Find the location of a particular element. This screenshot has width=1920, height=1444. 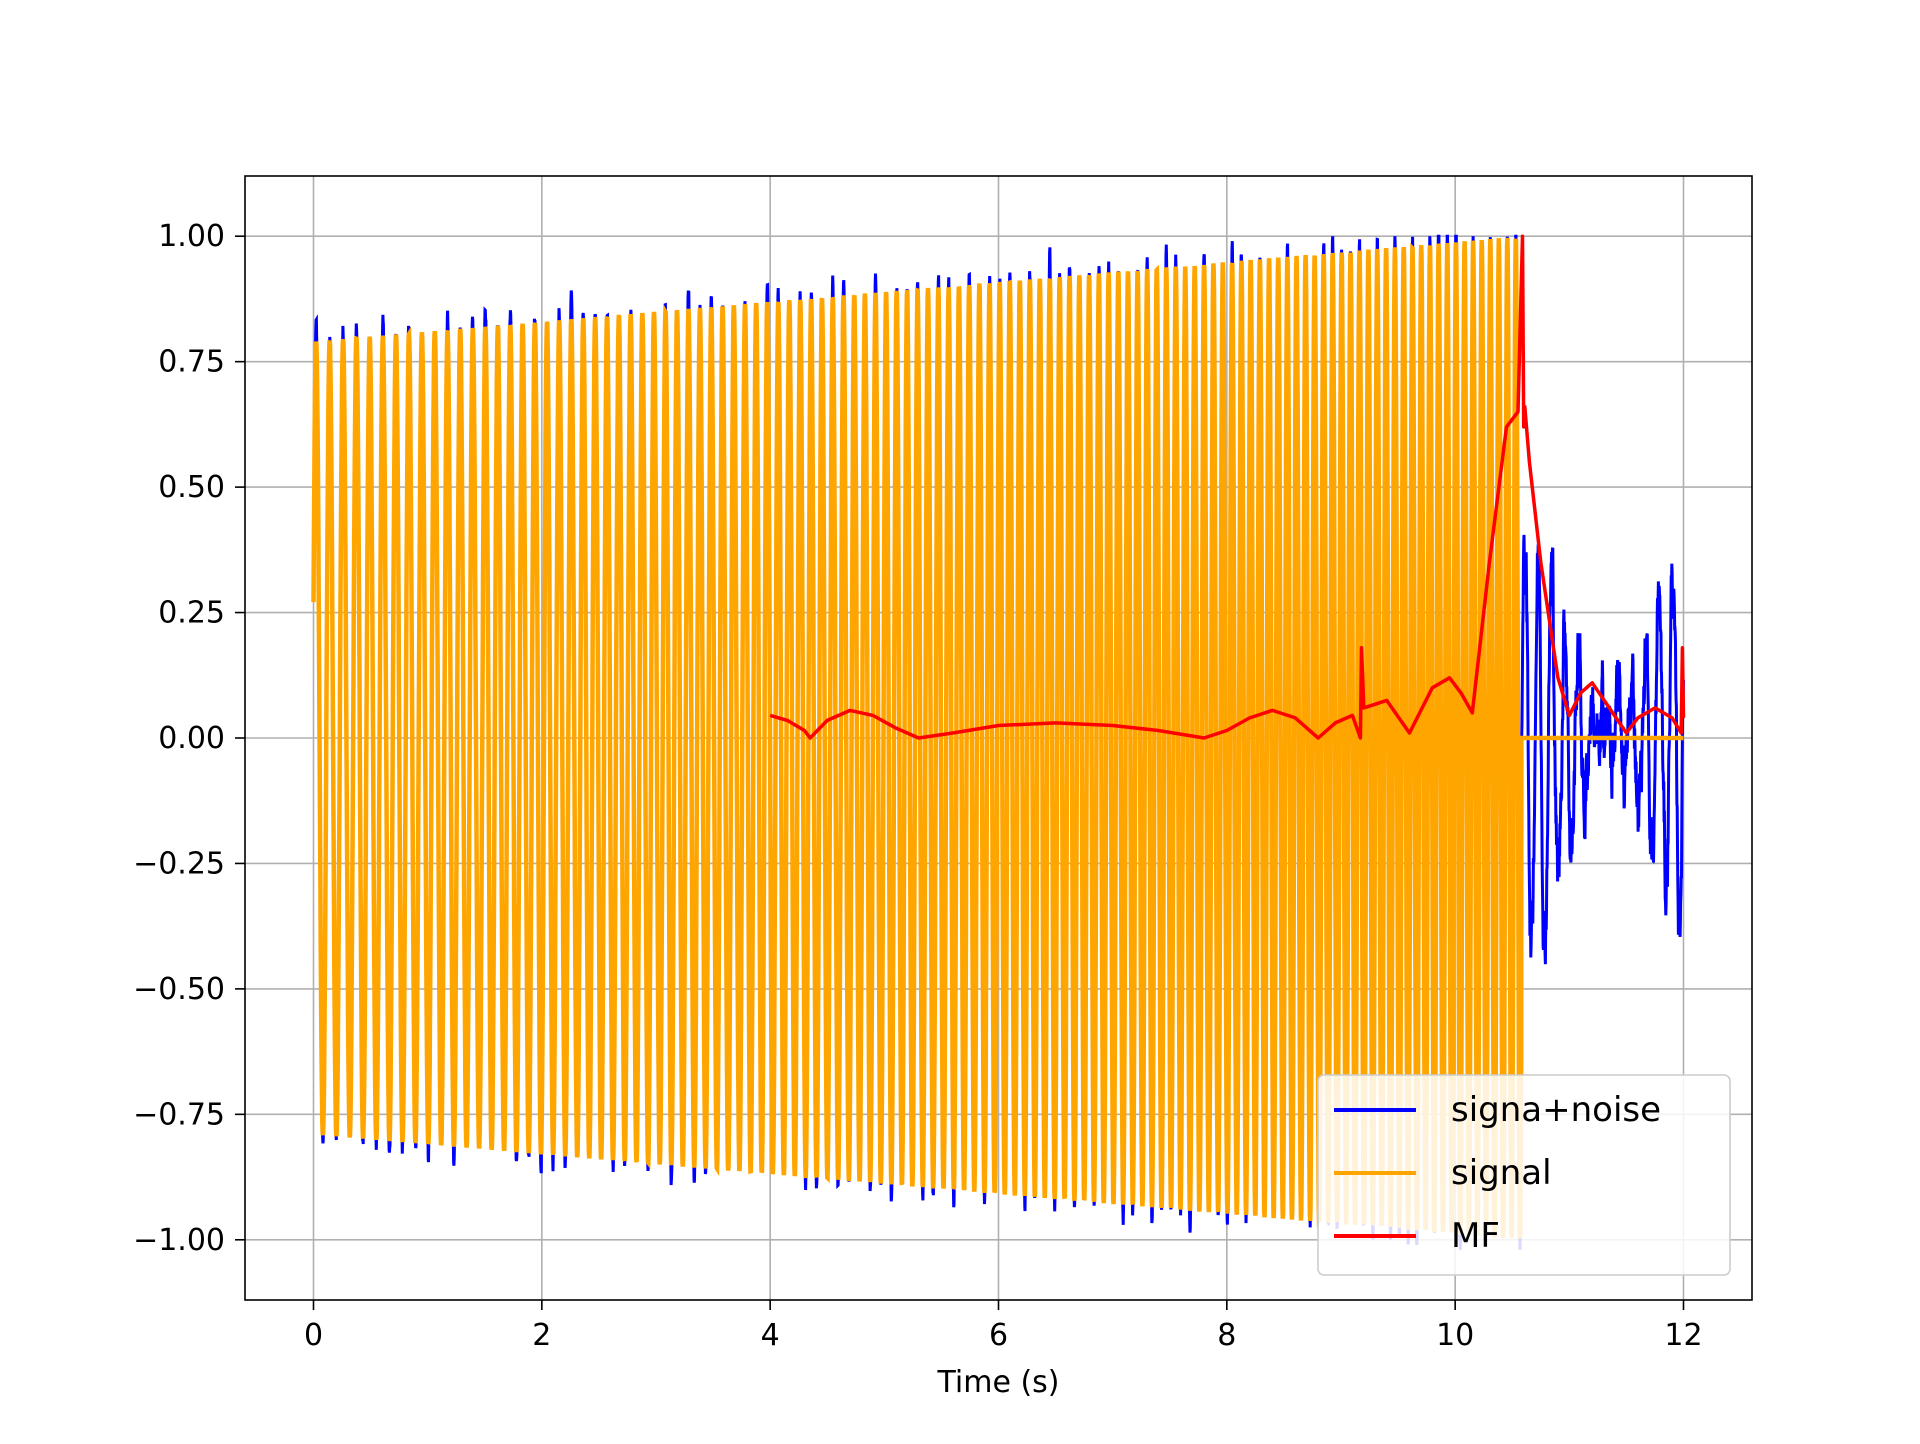

legend-box is located at coordinates (1524, 1175).